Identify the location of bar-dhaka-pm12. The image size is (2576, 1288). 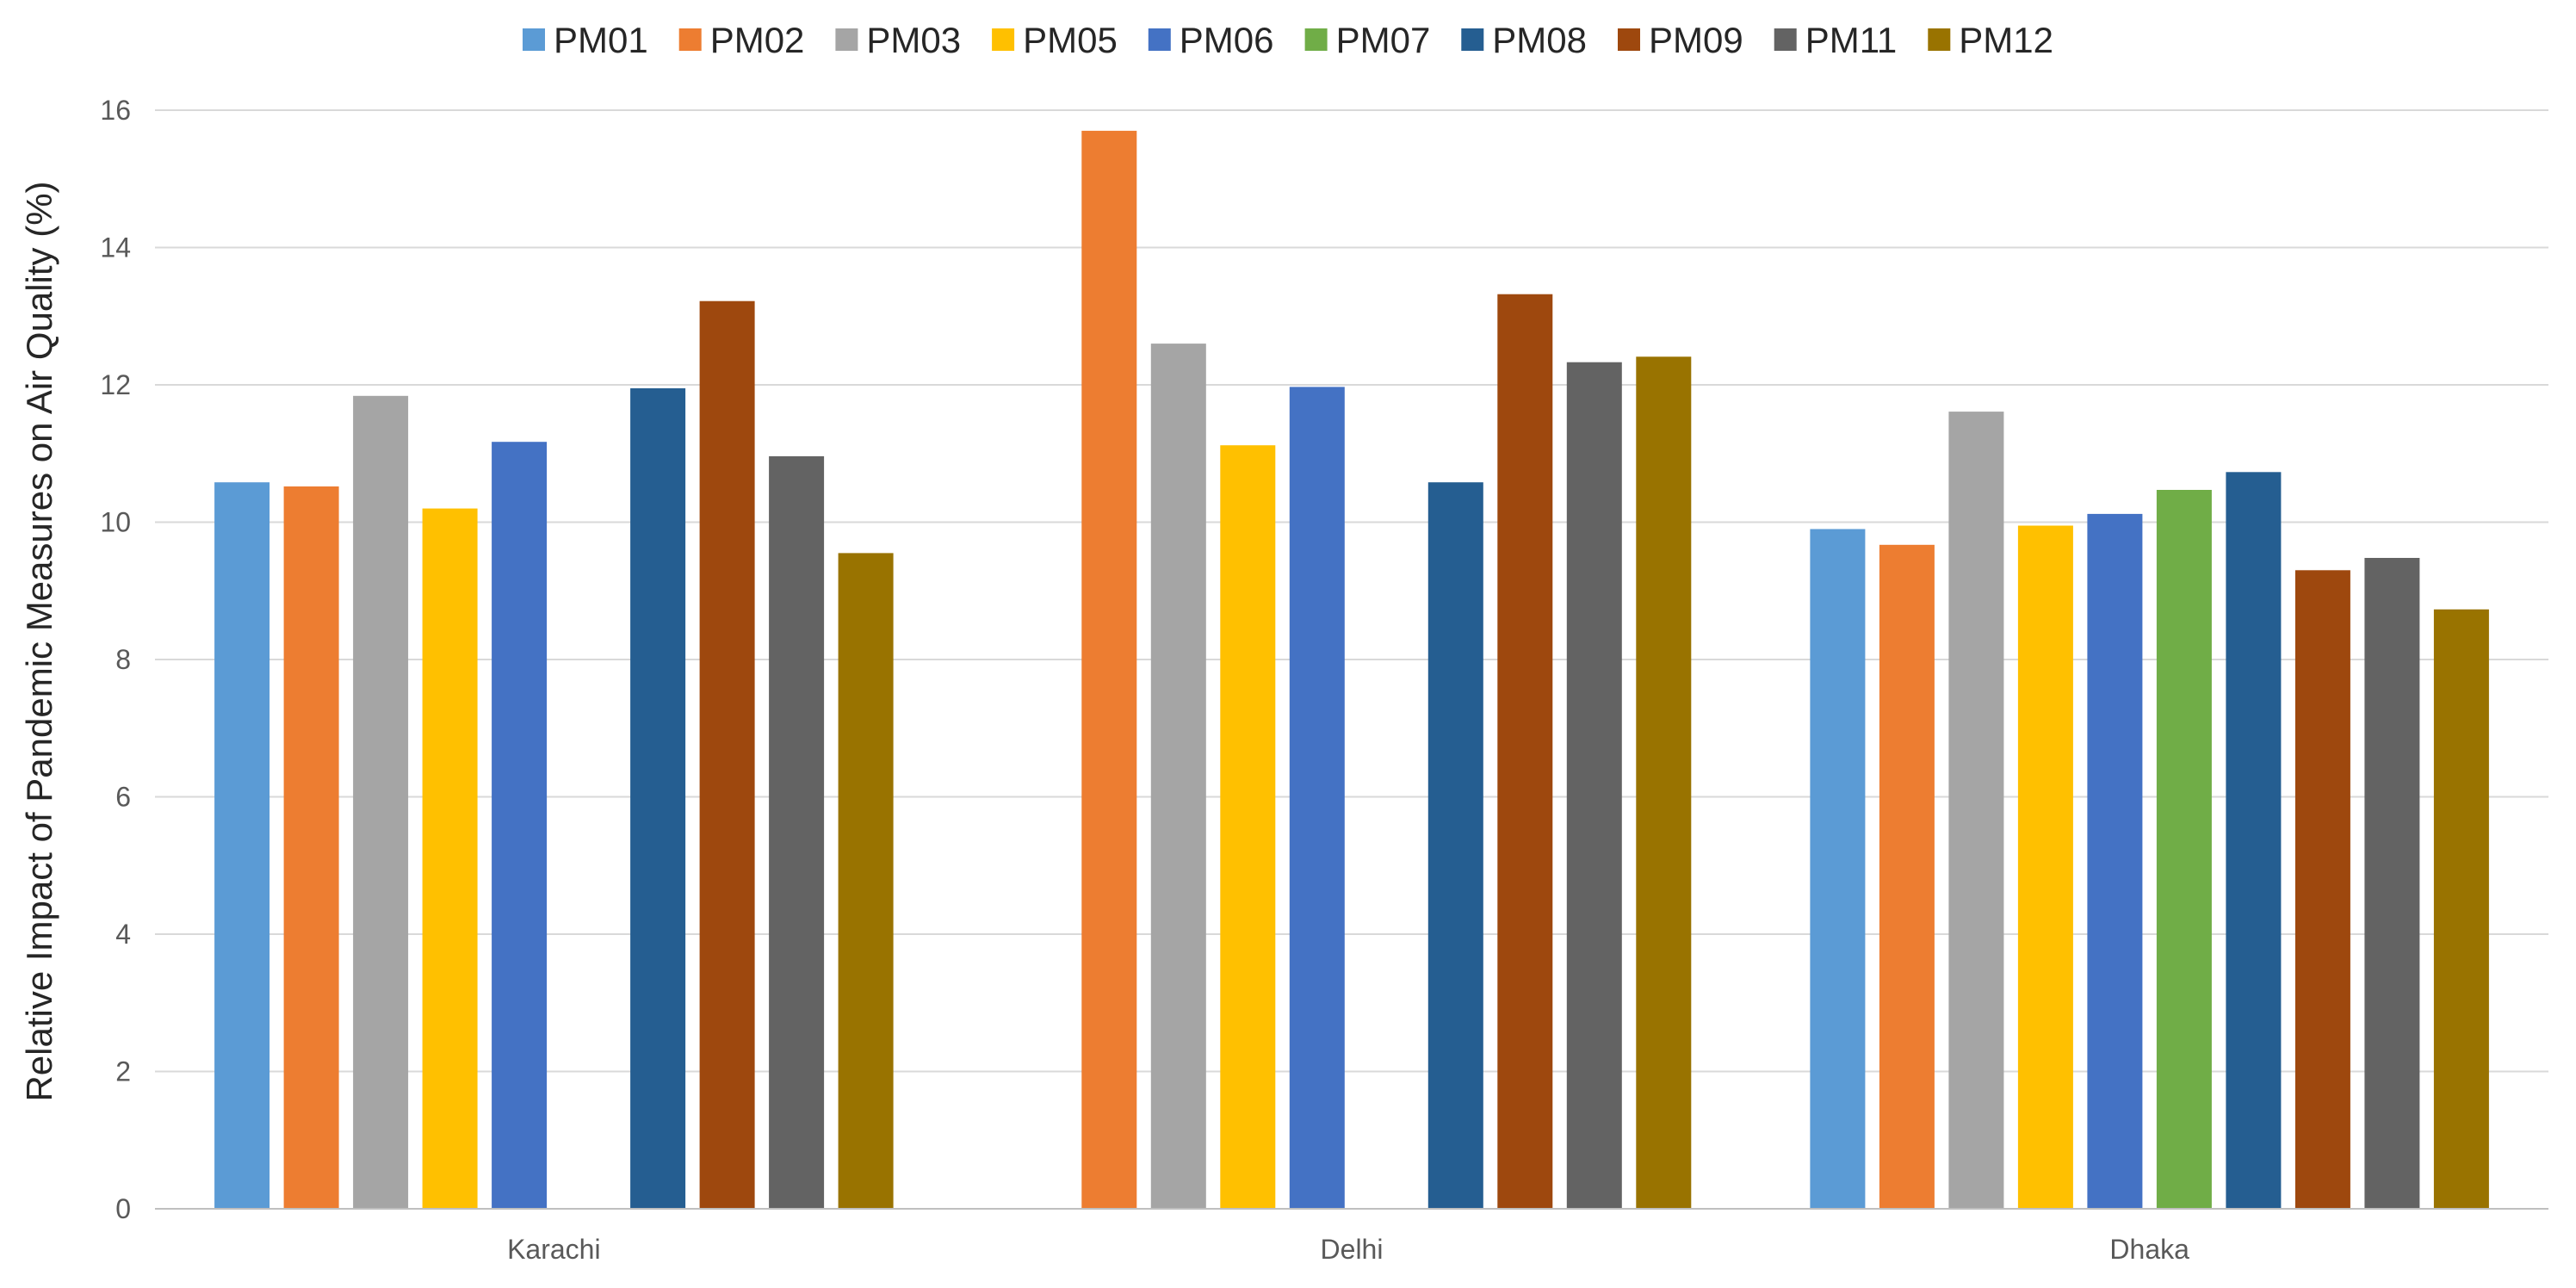
(2461, 909).